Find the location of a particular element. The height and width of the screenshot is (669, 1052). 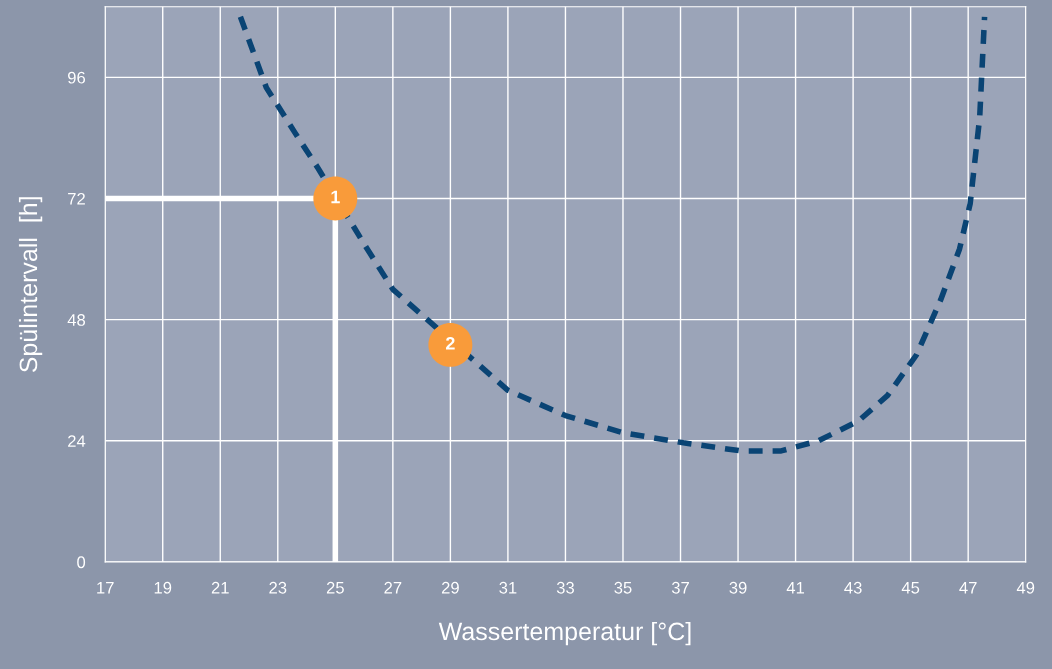

x-tick-label: 39 is located at coordinates (738, 587).